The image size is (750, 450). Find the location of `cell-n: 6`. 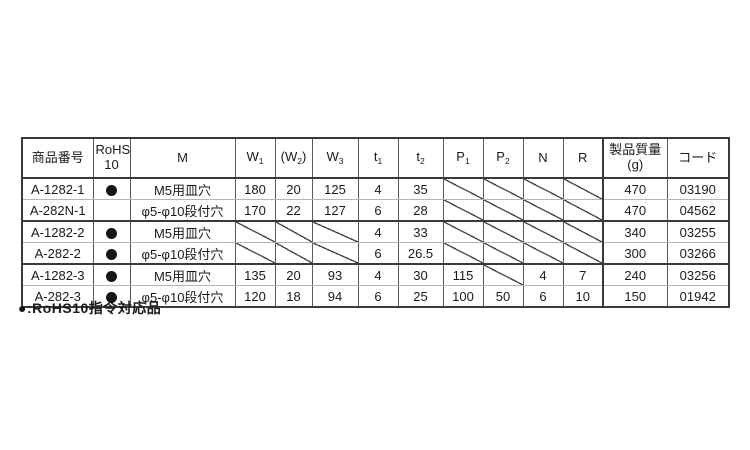

cell-n: 6 is located at coordinates (542, 296).